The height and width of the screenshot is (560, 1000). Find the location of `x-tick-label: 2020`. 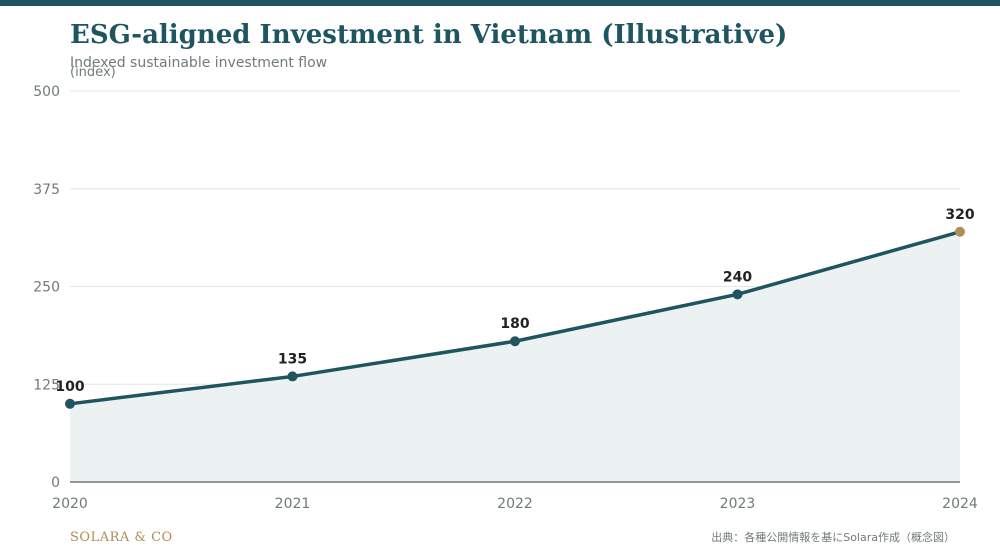

x-tick-label: 2020 is located at coordinates (70, 504).